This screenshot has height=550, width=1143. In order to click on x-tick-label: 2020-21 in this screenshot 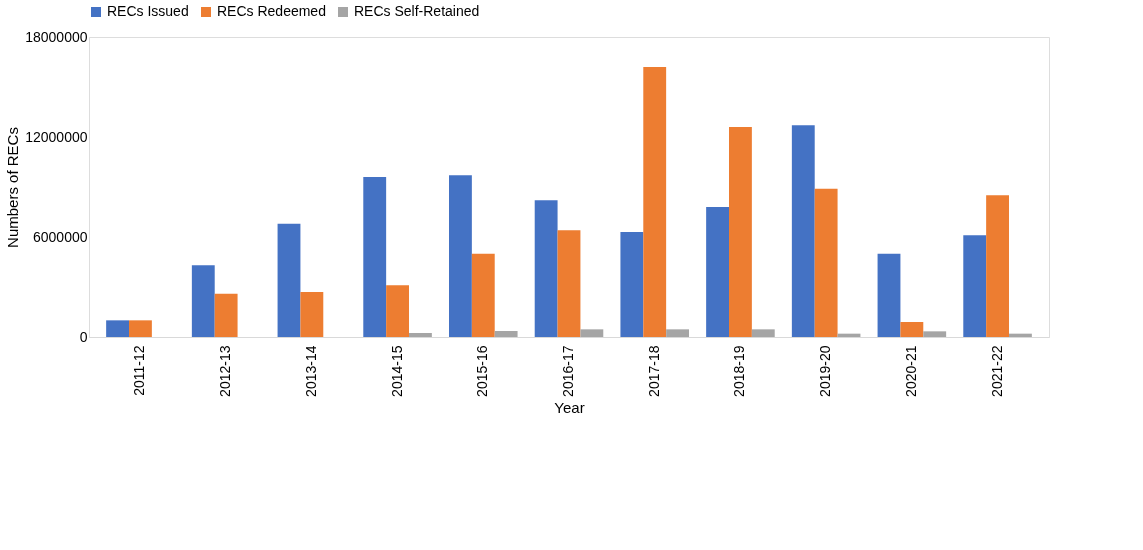, I will do `click(910, 371)`.